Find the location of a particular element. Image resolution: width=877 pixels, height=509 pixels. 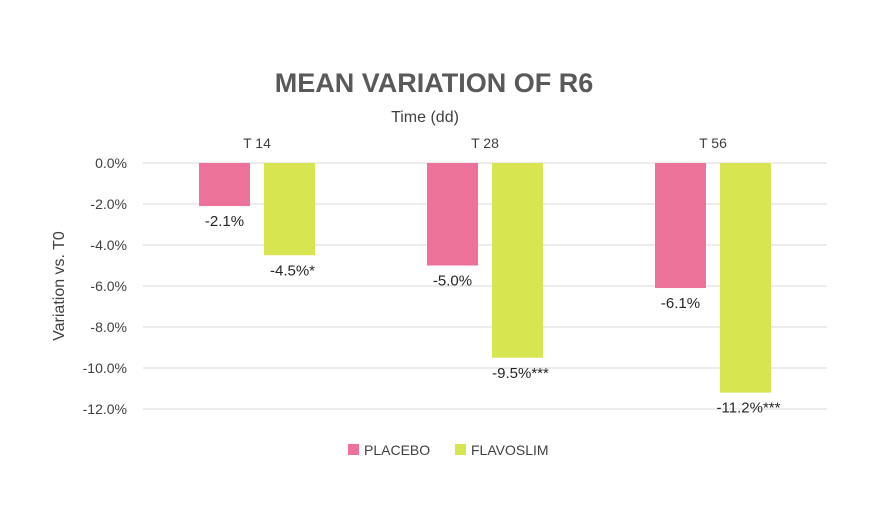

x-axis-ticks: T 14 T 28 T 56 is located at coordinates (485, 143).